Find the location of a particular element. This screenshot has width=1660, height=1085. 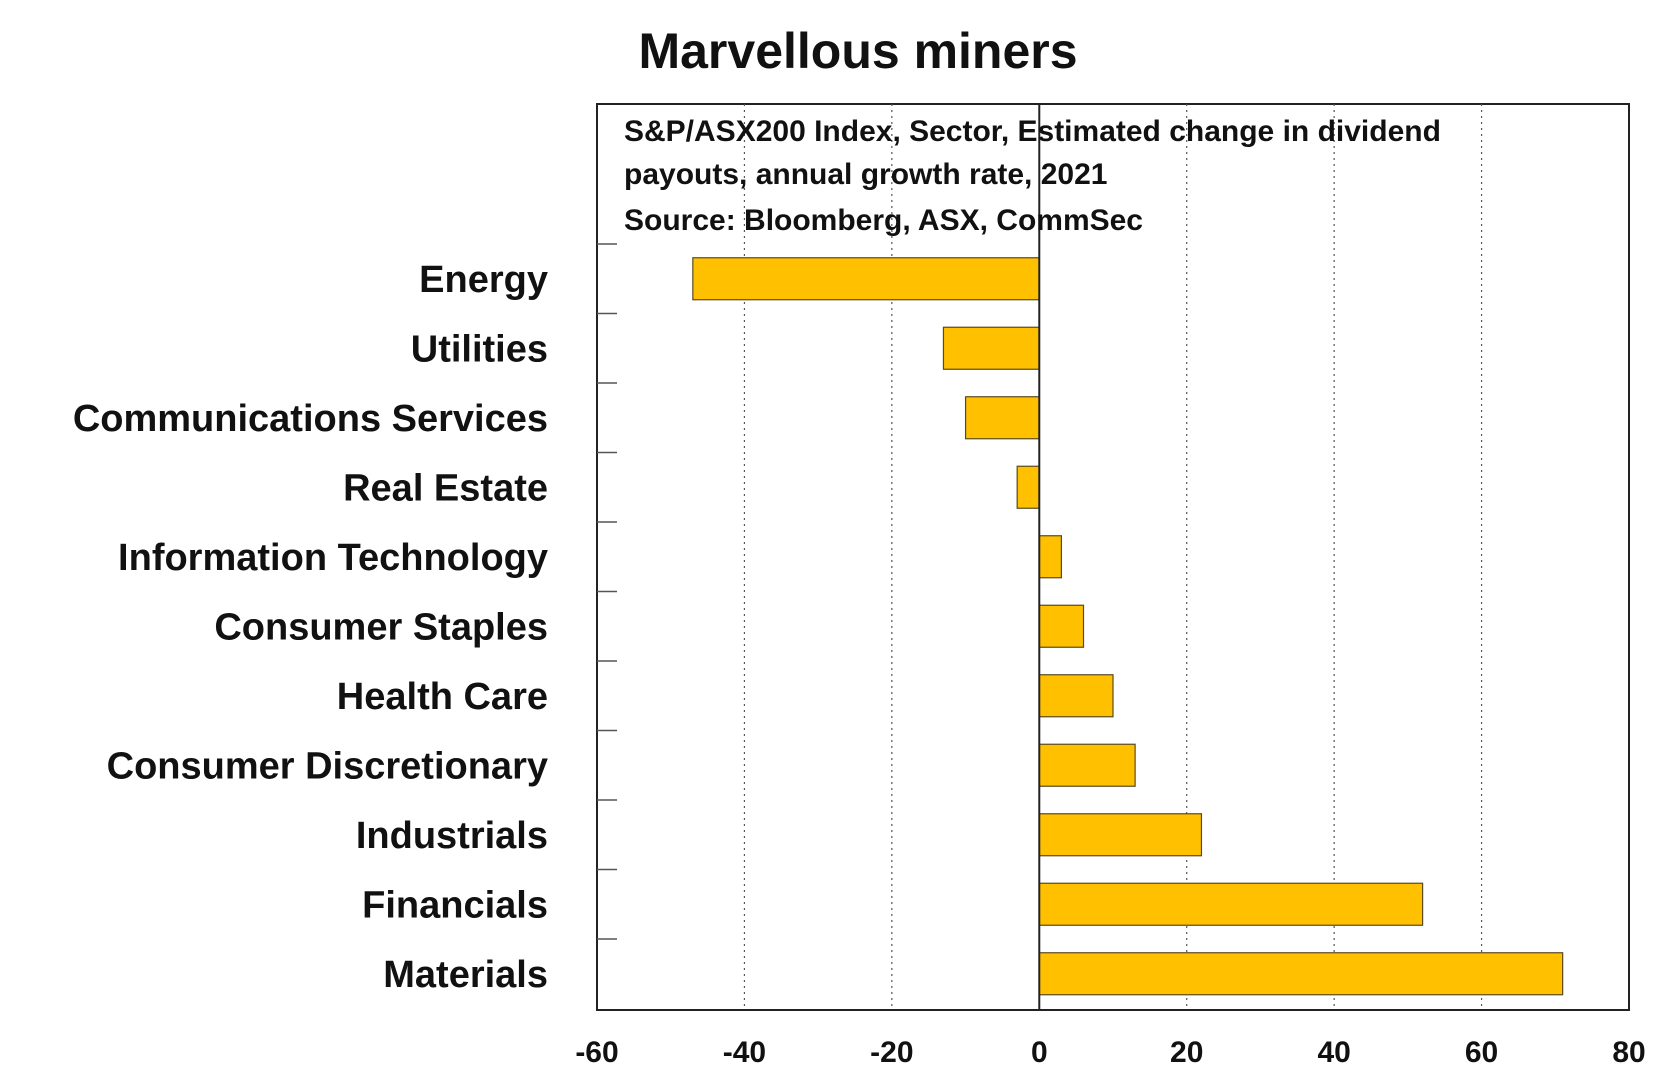

category-label: Materials is located at coordinates (465, 975).